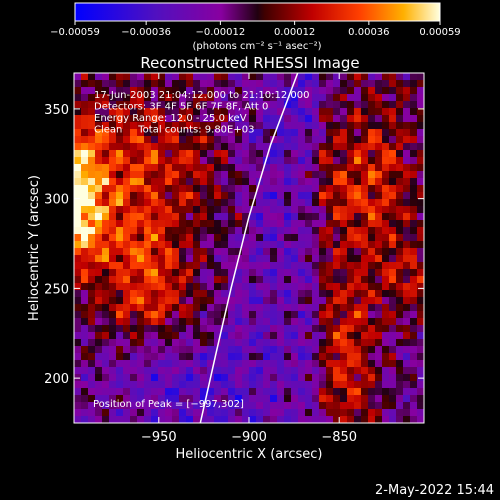  I want to click on colorbar-tick-label: −0.00059, so click(75, 32).